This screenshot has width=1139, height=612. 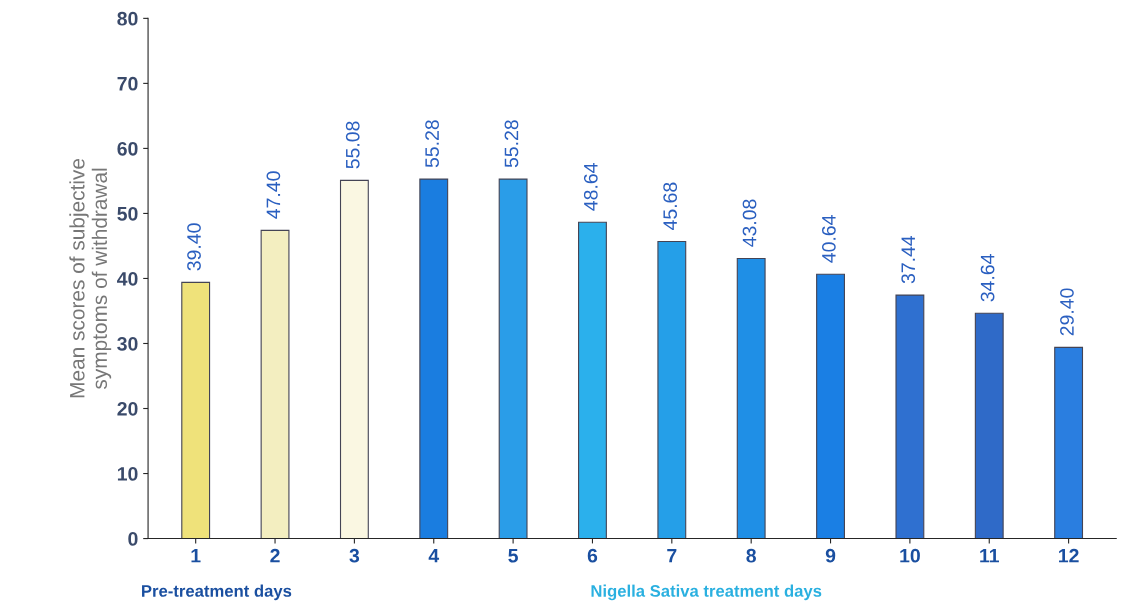 What do you see at coordinates (670, 206) in the screenshot?
I see `data-label: 45.68` at bounding box center [670, 206].